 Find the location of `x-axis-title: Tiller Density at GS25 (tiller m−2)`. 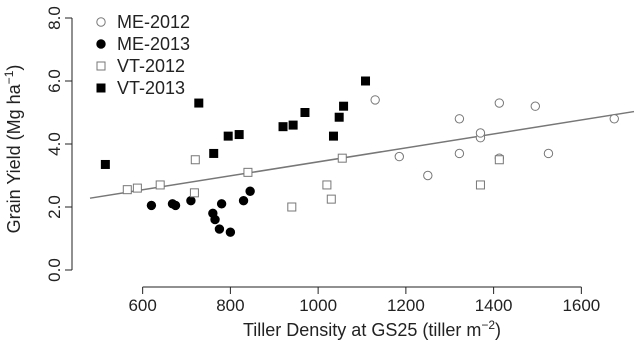

x-axis-title: Tiller Density at GS25 (tiller m−2) is located at coordinates (372, 329).